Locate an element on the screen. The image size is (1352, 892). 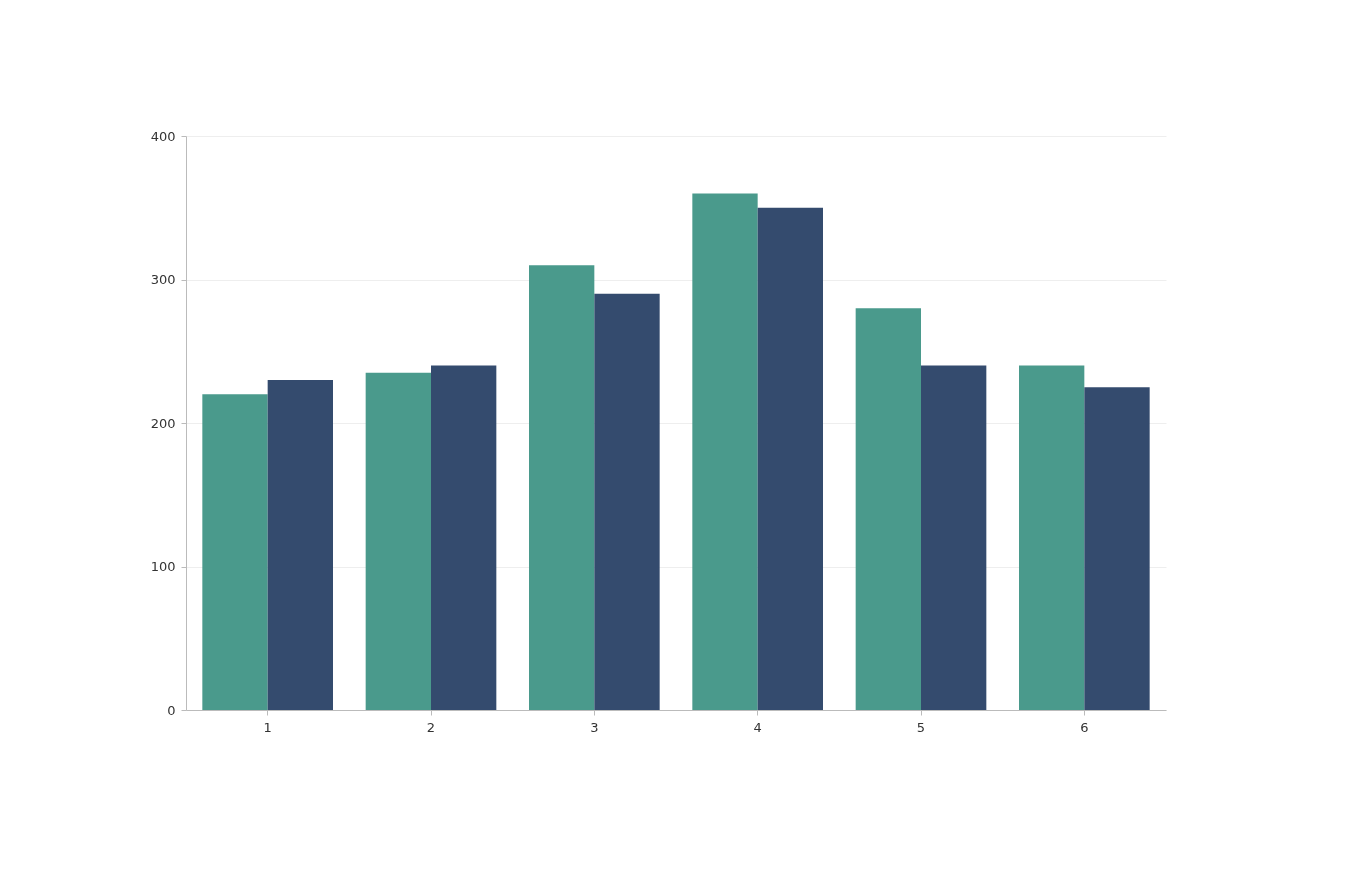
y-tick-label: 400 is located at coordinates (163, 136).